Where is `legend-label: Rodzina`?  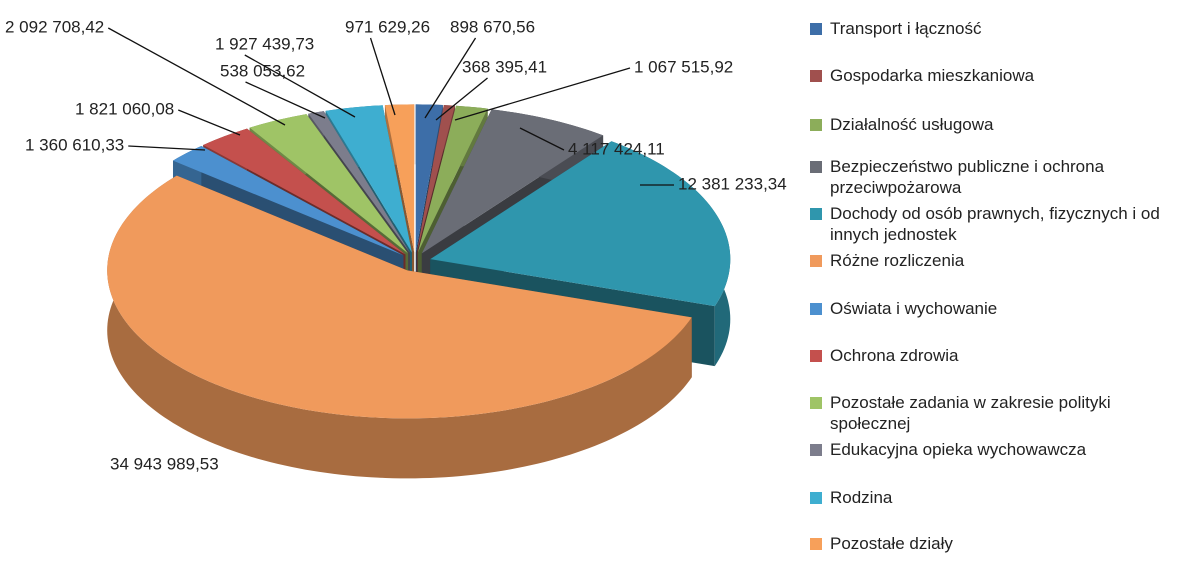 legend-label: Rodzina is located at coordinates (861, 497).